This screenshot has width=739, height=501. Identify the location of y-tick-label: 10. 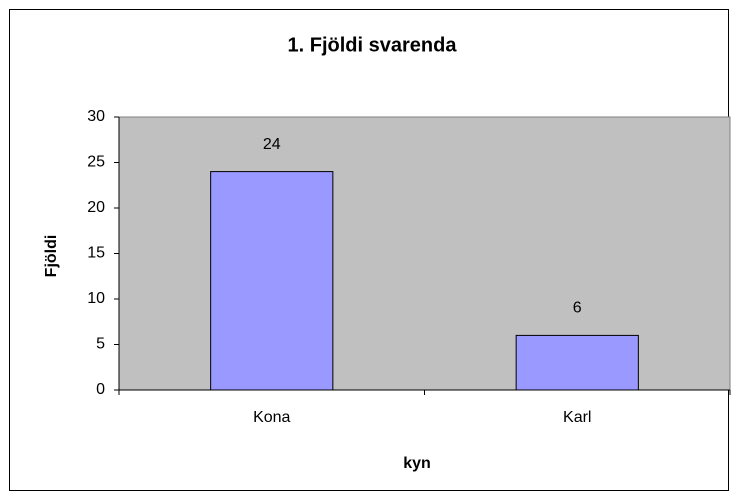
(96, 298).